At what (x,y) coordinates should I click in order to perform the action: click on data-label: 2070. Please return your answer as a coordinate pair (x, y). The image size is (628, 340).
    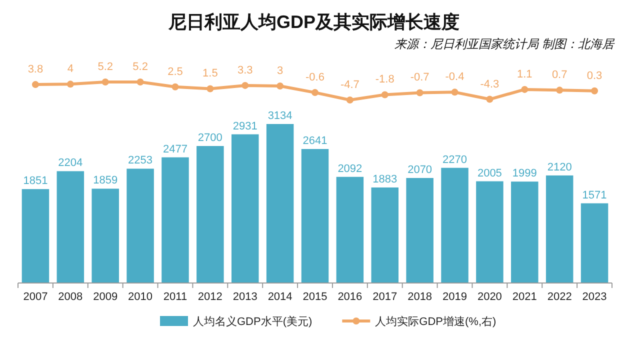
    Looking at the image, I should click on (420, 170).